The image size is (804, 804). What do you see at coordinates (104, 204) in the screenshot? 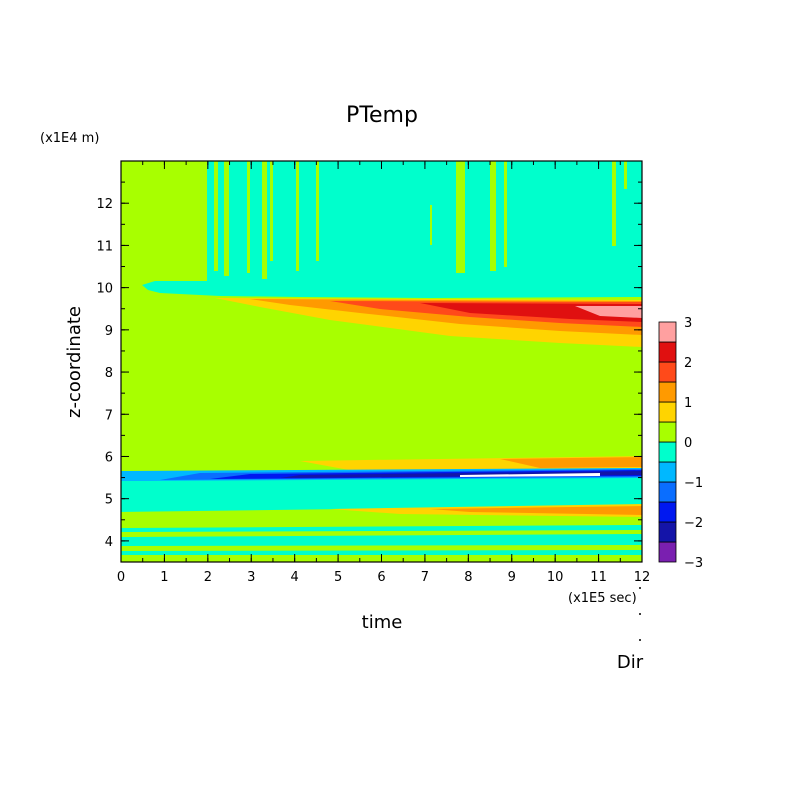
I see `y-tick-label: 12` at bounding box center [104, 204].